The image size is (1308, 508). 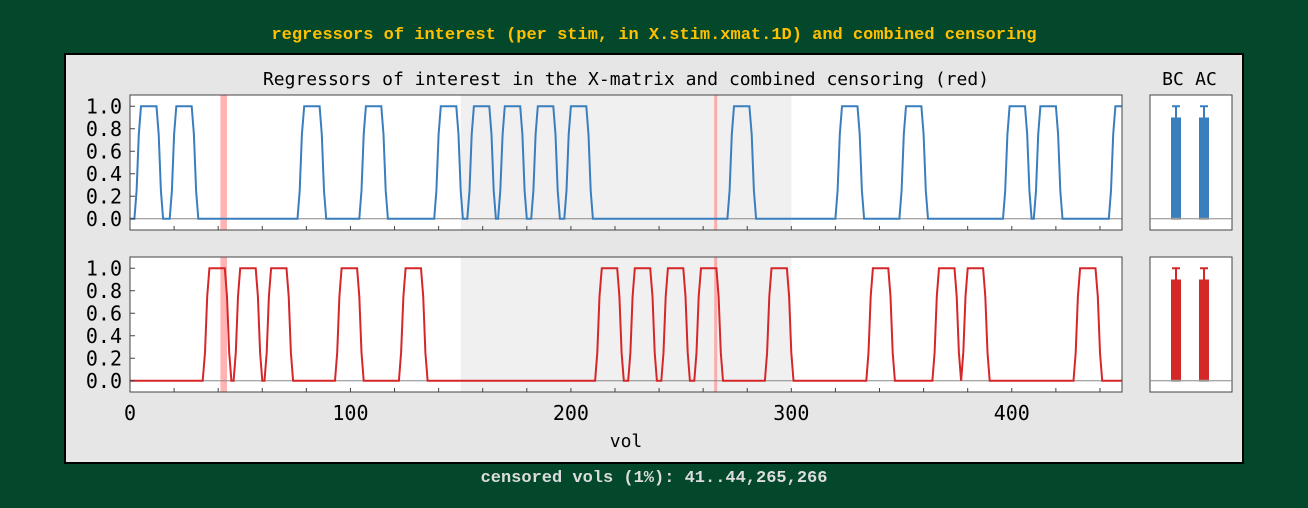 What do you see at coordinates (104, 196) in the screenshot?
I see `y-tick-label-1-4: 0.2` at bounding box center [104, 196].